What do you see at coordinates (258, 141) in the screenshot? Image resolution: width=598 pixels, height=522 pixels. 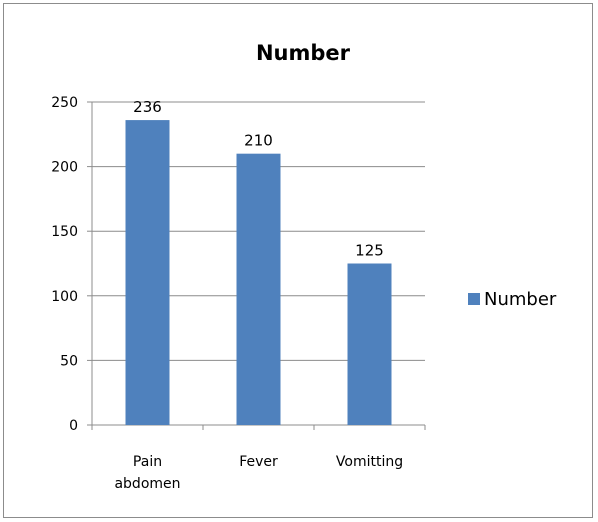 I see `data-label: 210` at bounding box center [258, 141].